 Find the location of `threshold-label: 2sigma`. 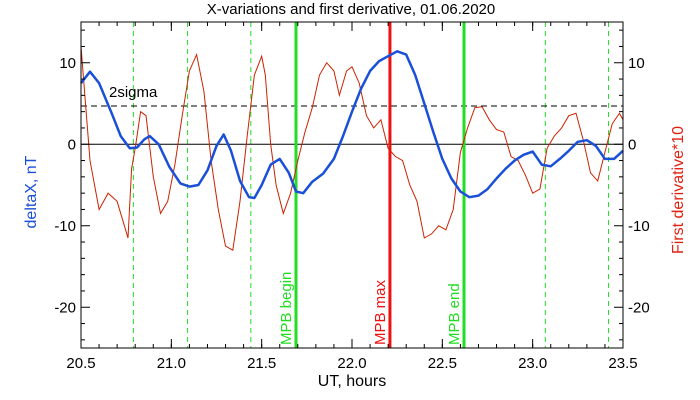

threshold-label: 2sigma is located at coordinates (133, 92).